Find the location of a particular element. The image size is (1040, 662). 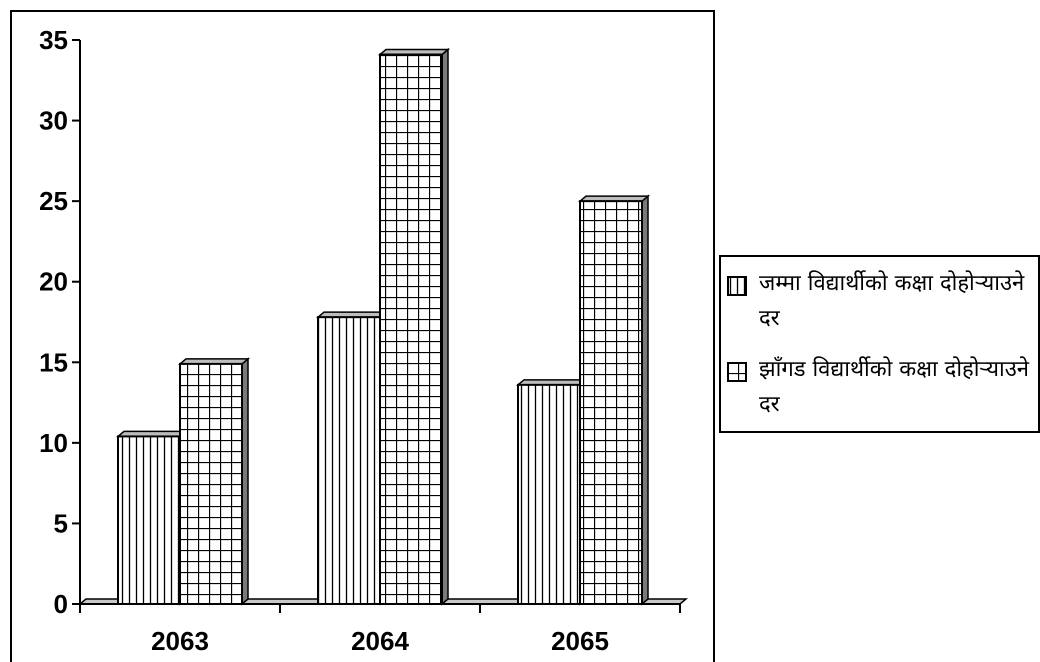

legend-swatch-grid is located at coordinates (737, 372).